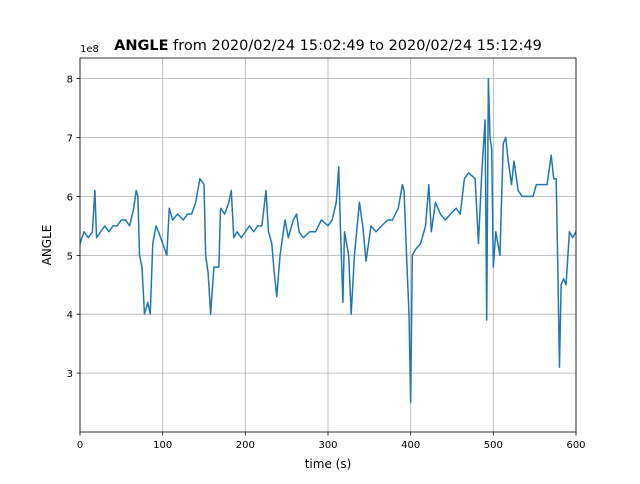  I want to click on y-tick-label: 6, so click(70, 197).